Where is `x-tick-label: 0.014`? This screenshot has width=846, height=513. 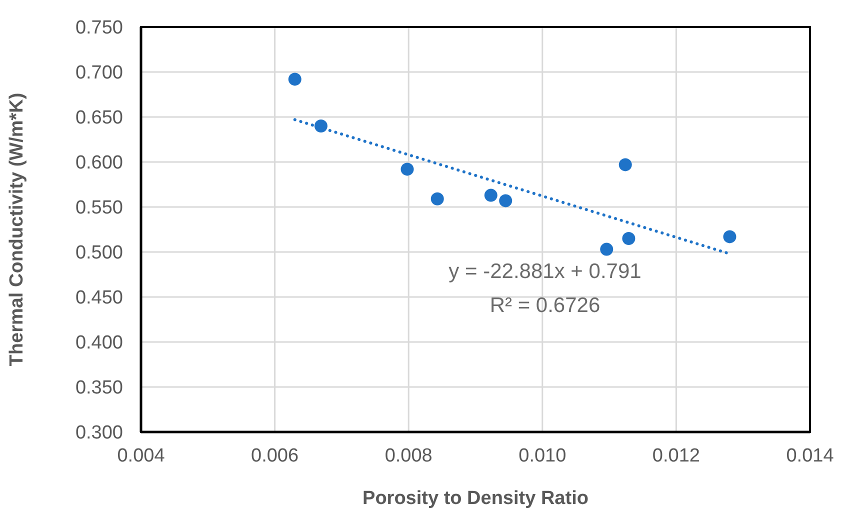 x-tick-label: 0.014 is located at coordinates (810, 455).